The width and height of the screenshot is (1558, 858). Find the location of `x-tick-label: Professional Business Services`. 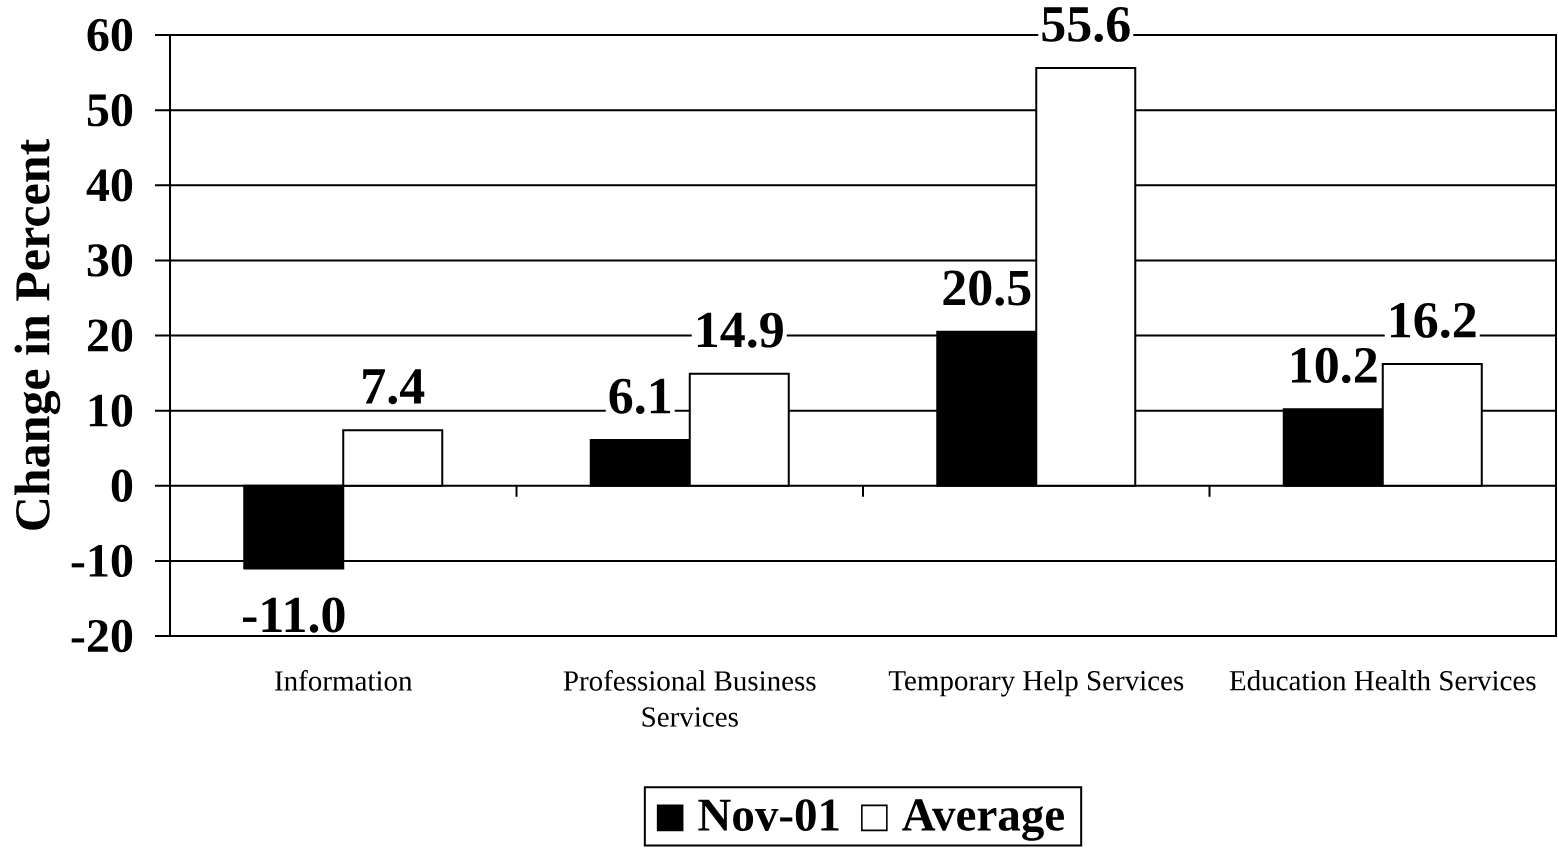

x-tick-label: Professional Business Services is located at coordinates (689, 698).